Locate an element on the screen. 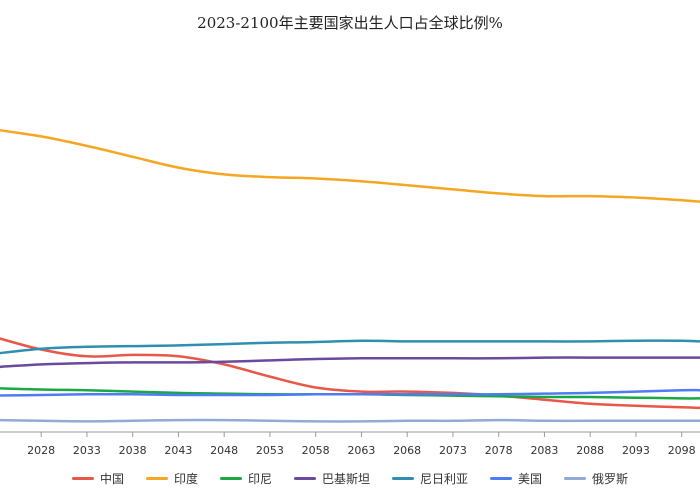 This screenshot has width=700, height=500. legend-label: 印度 is located at coordinates (185, 479).